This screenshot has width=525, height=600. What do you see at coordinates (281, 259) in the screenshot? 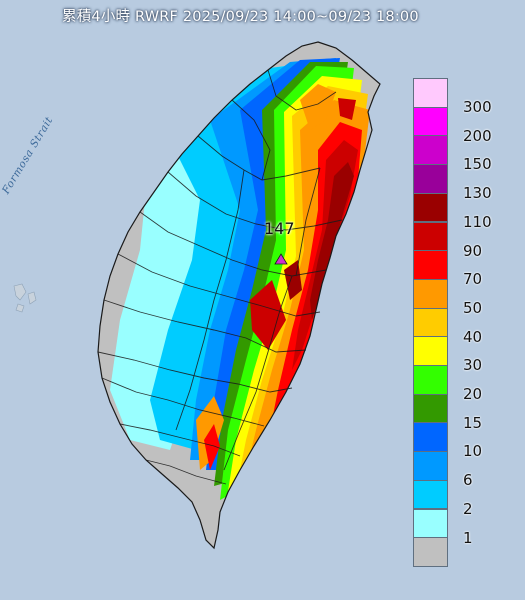
I see `max-rainfall-marker` at bounding box center [281, 259].